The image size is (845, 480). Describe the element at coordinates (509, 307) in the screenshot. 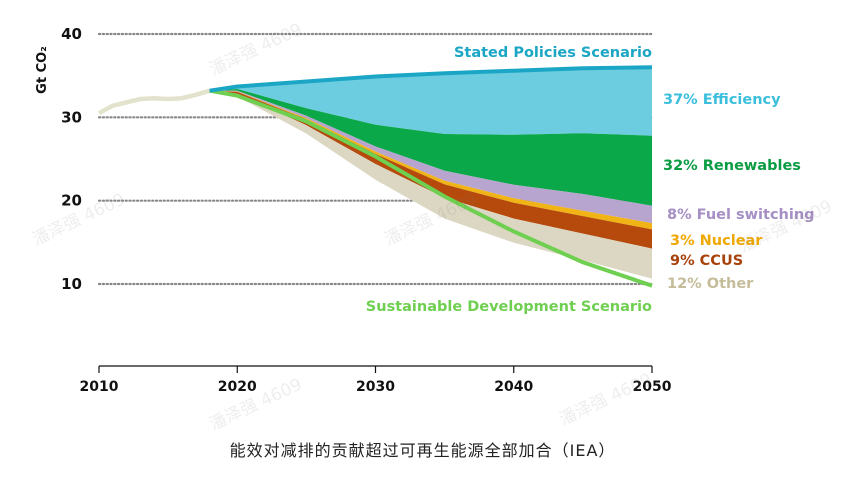

I see `sustainable-development-label: Sustainable Development Scenario` at that location.